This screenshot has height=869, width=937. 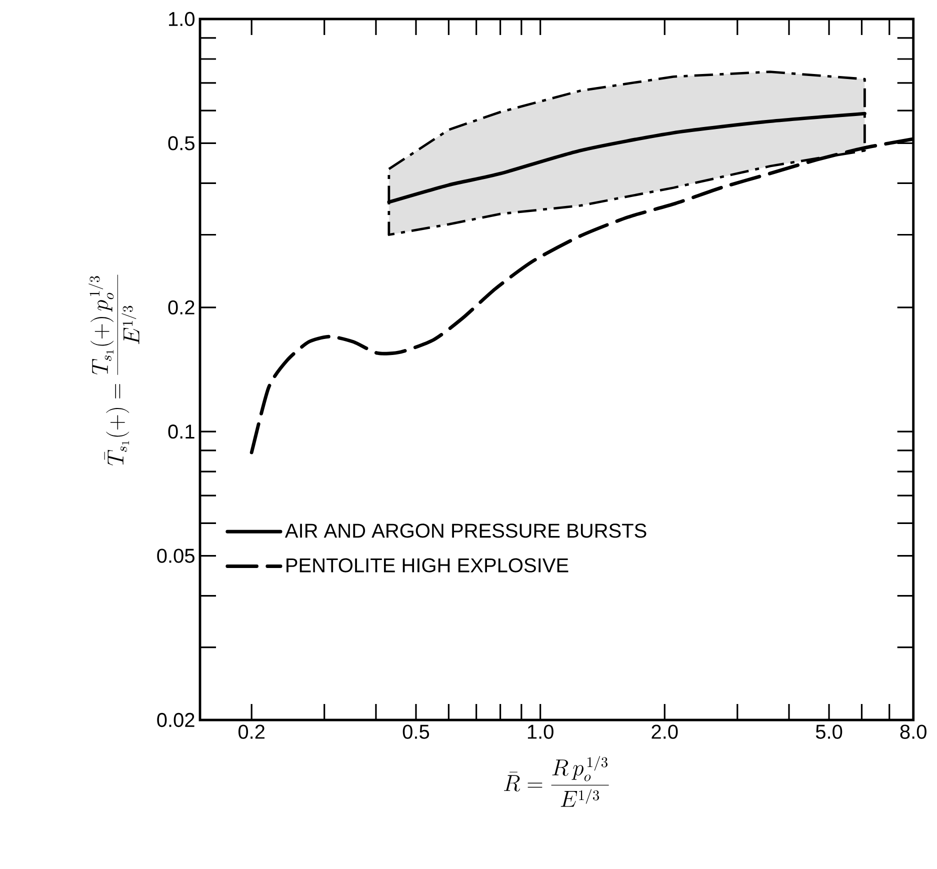 What do you see at coordinates (665, 731) in the screenshot?
I see `x-tick-label: 2.0` at bounding box center [665, 731].